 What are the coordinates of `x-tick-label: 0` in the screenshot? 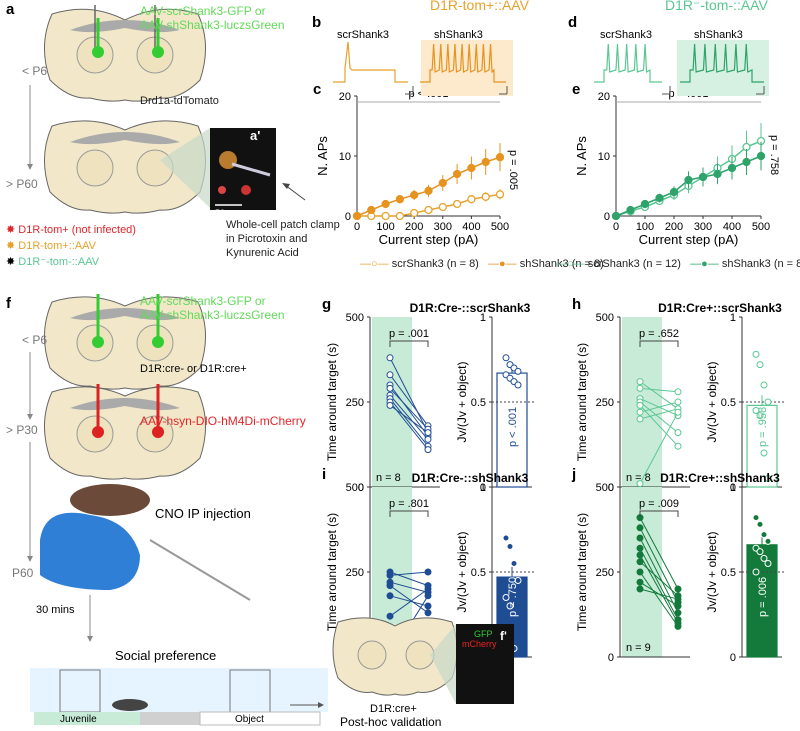 It's located at (616, 227).